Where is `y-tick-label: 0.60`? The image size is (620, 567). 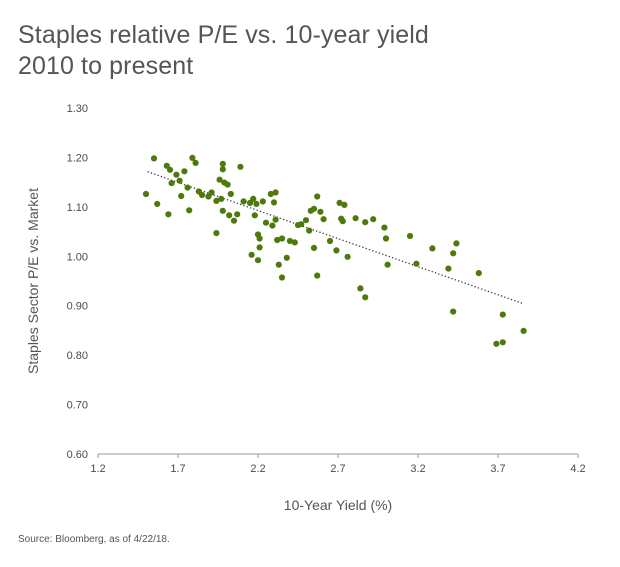
y-tick-label: 0.60 is located at coordinates (77, 455).